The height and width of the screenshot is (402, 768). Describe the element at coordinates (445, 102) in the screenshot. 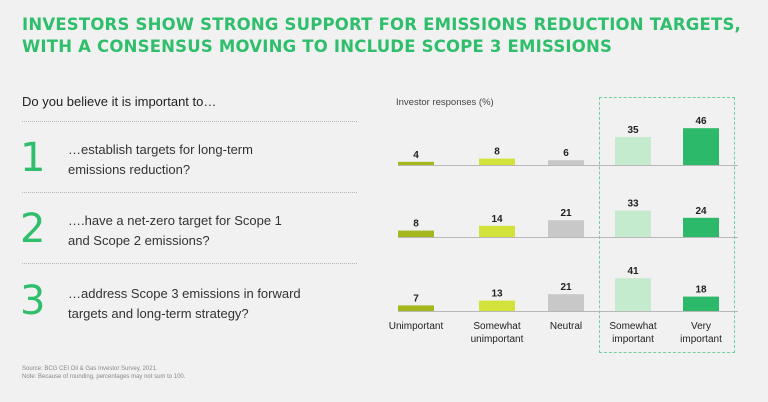

I see `chart-axis-label: Investor responses (%)` at that location.